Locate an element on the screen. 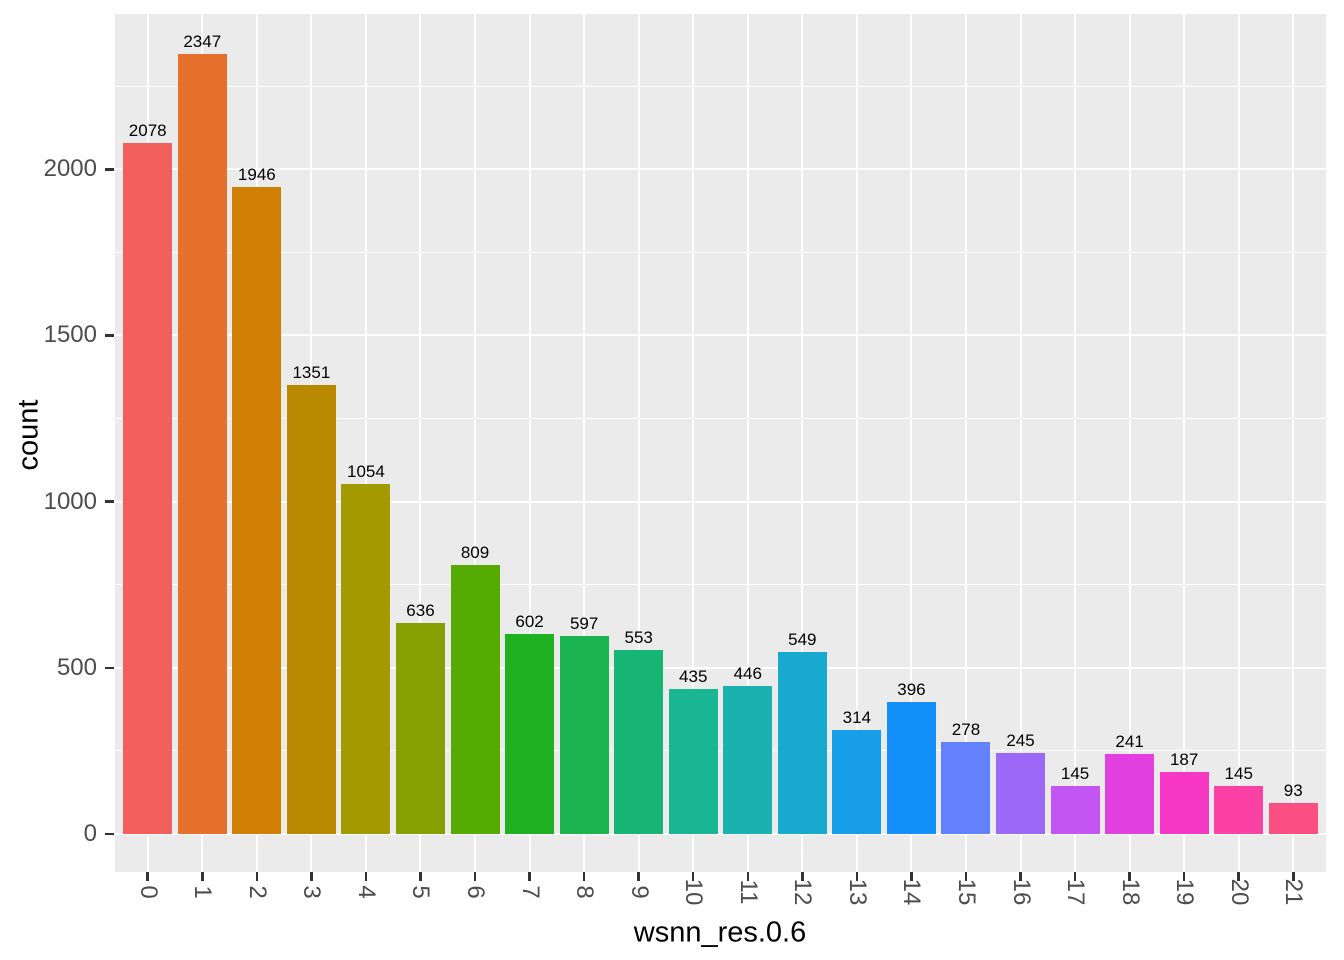 The image size is (1344, 960). bar-value-label: 396 is located at coordinates (911, 690).